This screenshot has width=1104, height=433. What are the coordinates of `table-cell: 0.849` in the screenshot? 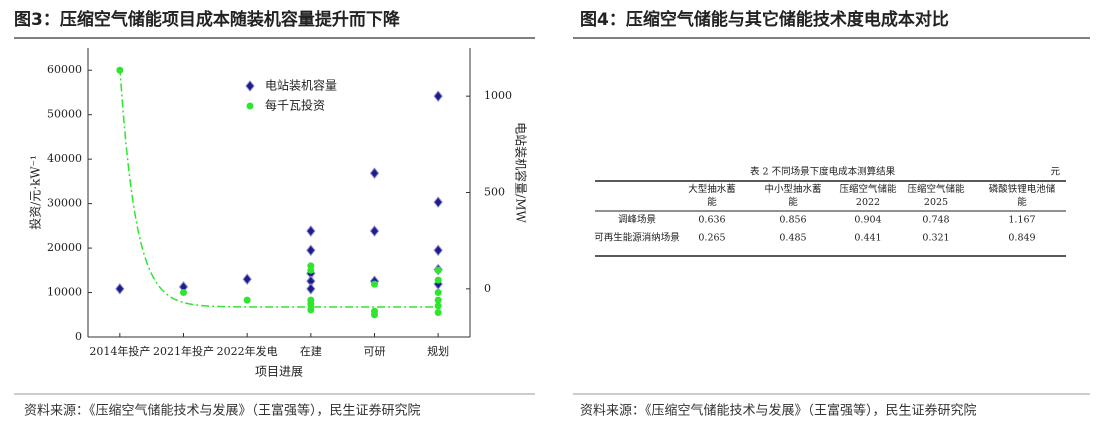 It's located at (1021, 238).